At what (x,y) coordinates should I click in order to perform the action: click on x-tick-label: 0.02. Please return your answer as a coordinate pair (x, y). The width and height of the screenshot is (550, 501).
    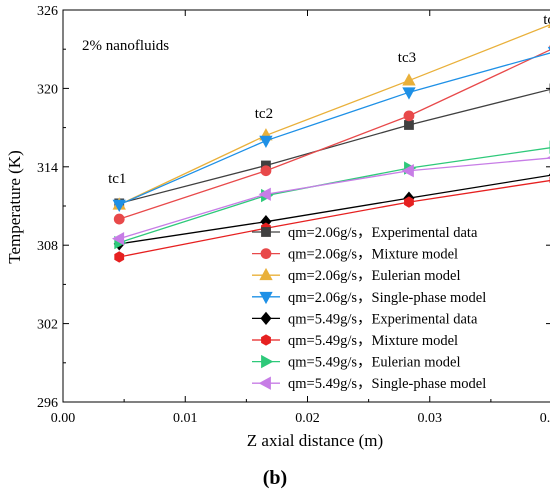
    Looking at the image, I should click on (307, 418).